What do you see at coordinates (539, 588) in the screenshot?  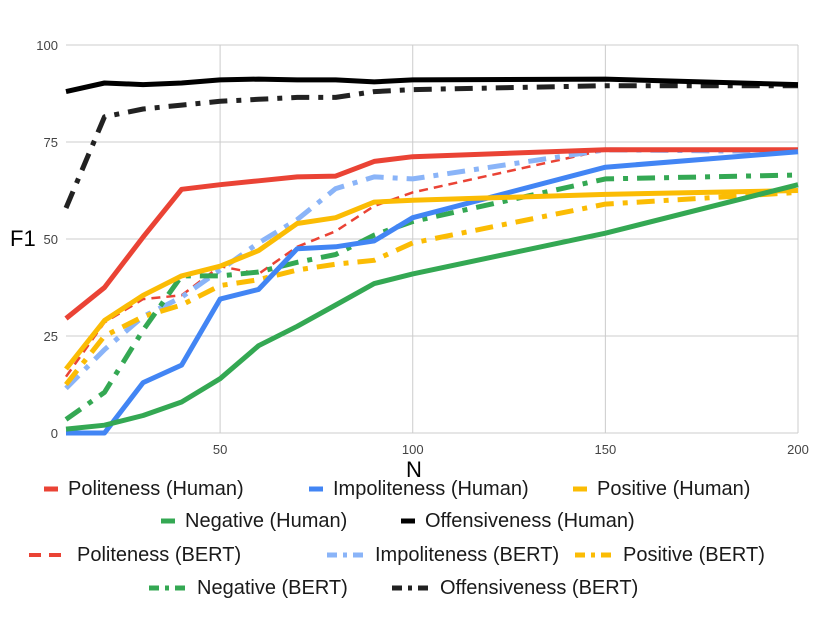 I see `legend-label: Offensiveness (BERT)` at bounding box center [539, 588].